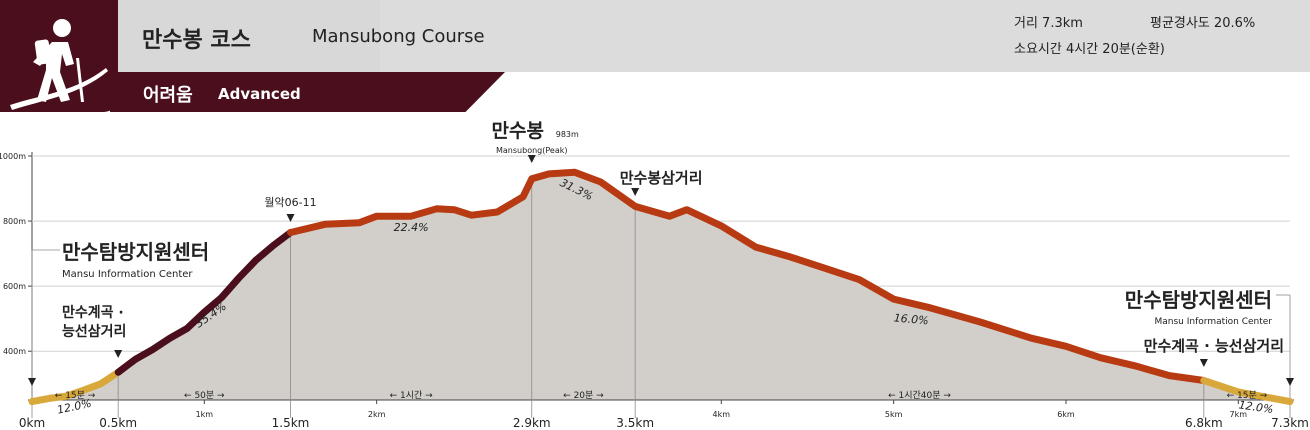 This screenshot has height=430, width=1310. What do you see at coordinates (307, 92) in the screenshot?
I see `difficulty-bar` at bounding box center [307, 92].